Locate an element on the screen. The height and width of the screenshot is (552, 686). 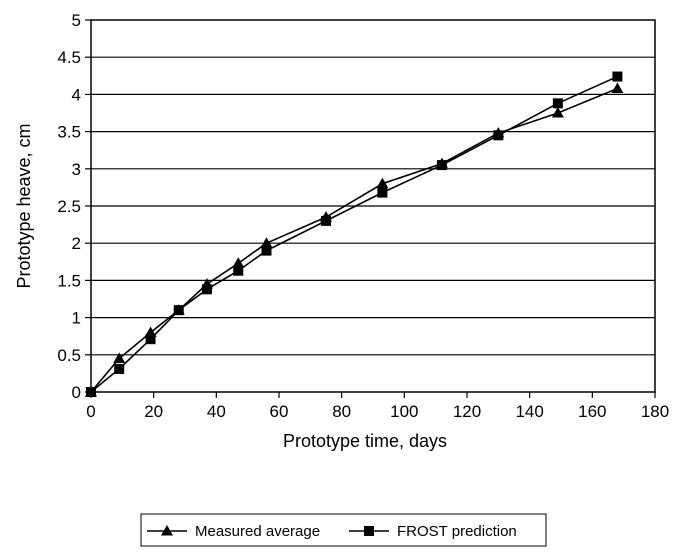
legend-label: FROST prediction is located at coordinates (457, 531).